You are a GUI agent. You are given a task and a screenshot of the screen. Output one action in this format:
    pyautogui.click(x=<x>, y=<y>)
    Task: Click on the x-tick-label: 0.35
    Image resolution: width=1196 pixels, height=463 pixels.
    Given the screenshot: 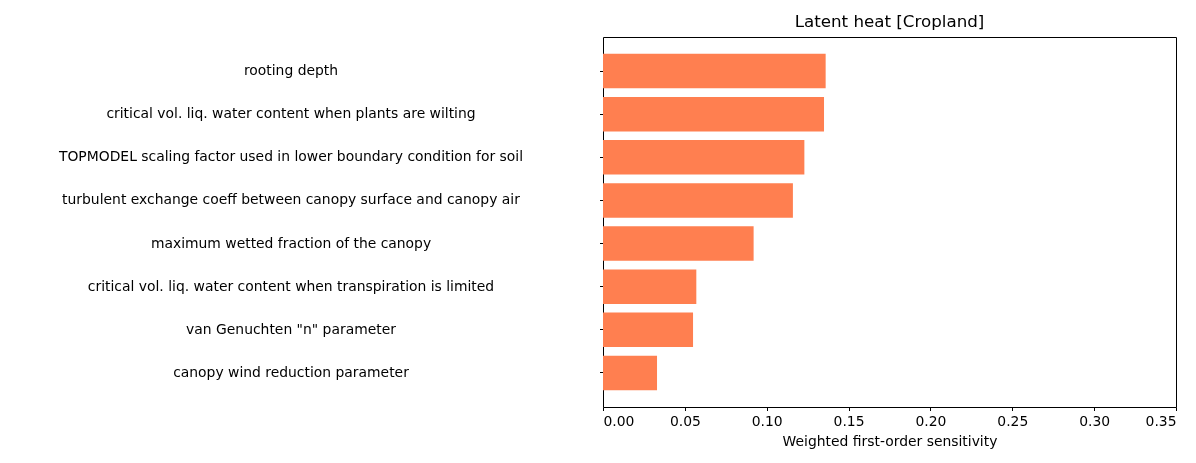 What is the action you would take?
    pyautogui.click(x=1161, y=421)
    